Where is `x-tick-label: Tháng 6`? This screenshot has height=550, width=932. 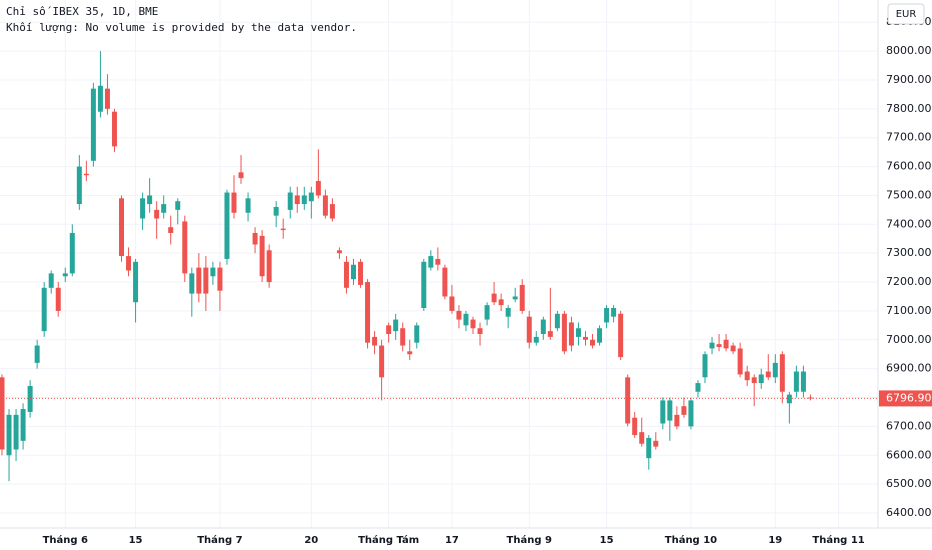 x-tick-label: Tháng 6 is located at coordinates (65, 540).